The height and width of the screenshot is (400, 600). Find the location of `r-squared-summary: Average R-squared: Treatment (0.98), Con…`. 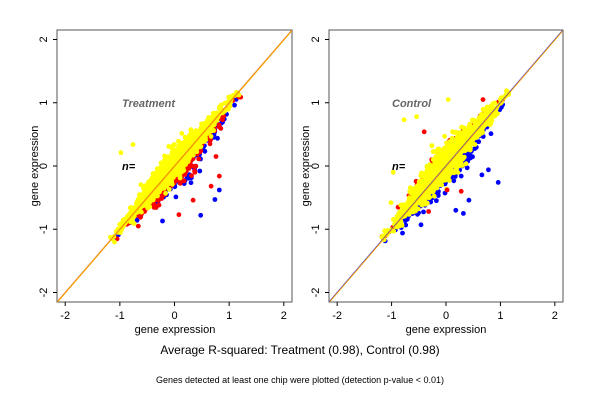

r-squared-summary: Average R-squared: Treatment (0.98), Con… is located at coordinates (300, 350).